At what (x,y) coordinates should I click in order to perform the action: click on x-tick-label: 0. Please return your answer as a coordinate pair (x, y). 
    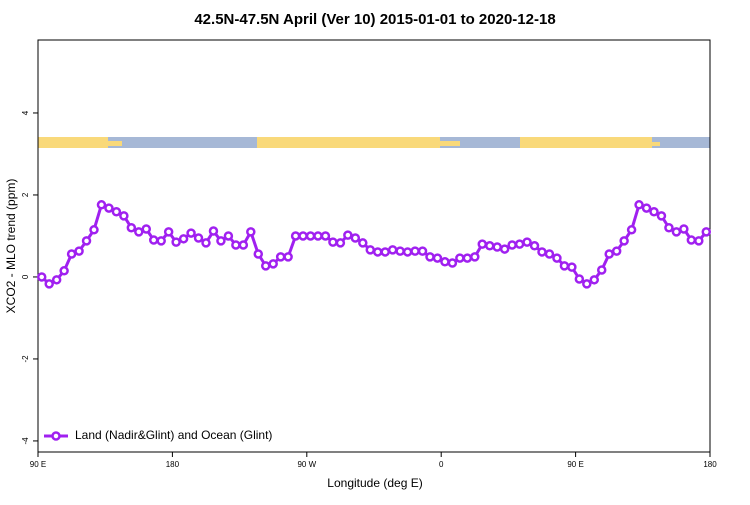
    Looking at the image, I should click on (441, 464).